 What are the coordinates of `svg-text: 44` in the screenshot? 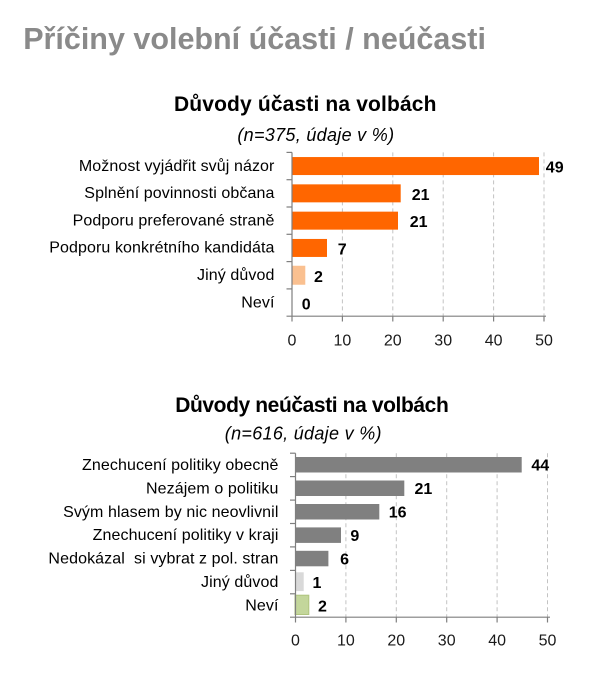 It's located at (540, 466).